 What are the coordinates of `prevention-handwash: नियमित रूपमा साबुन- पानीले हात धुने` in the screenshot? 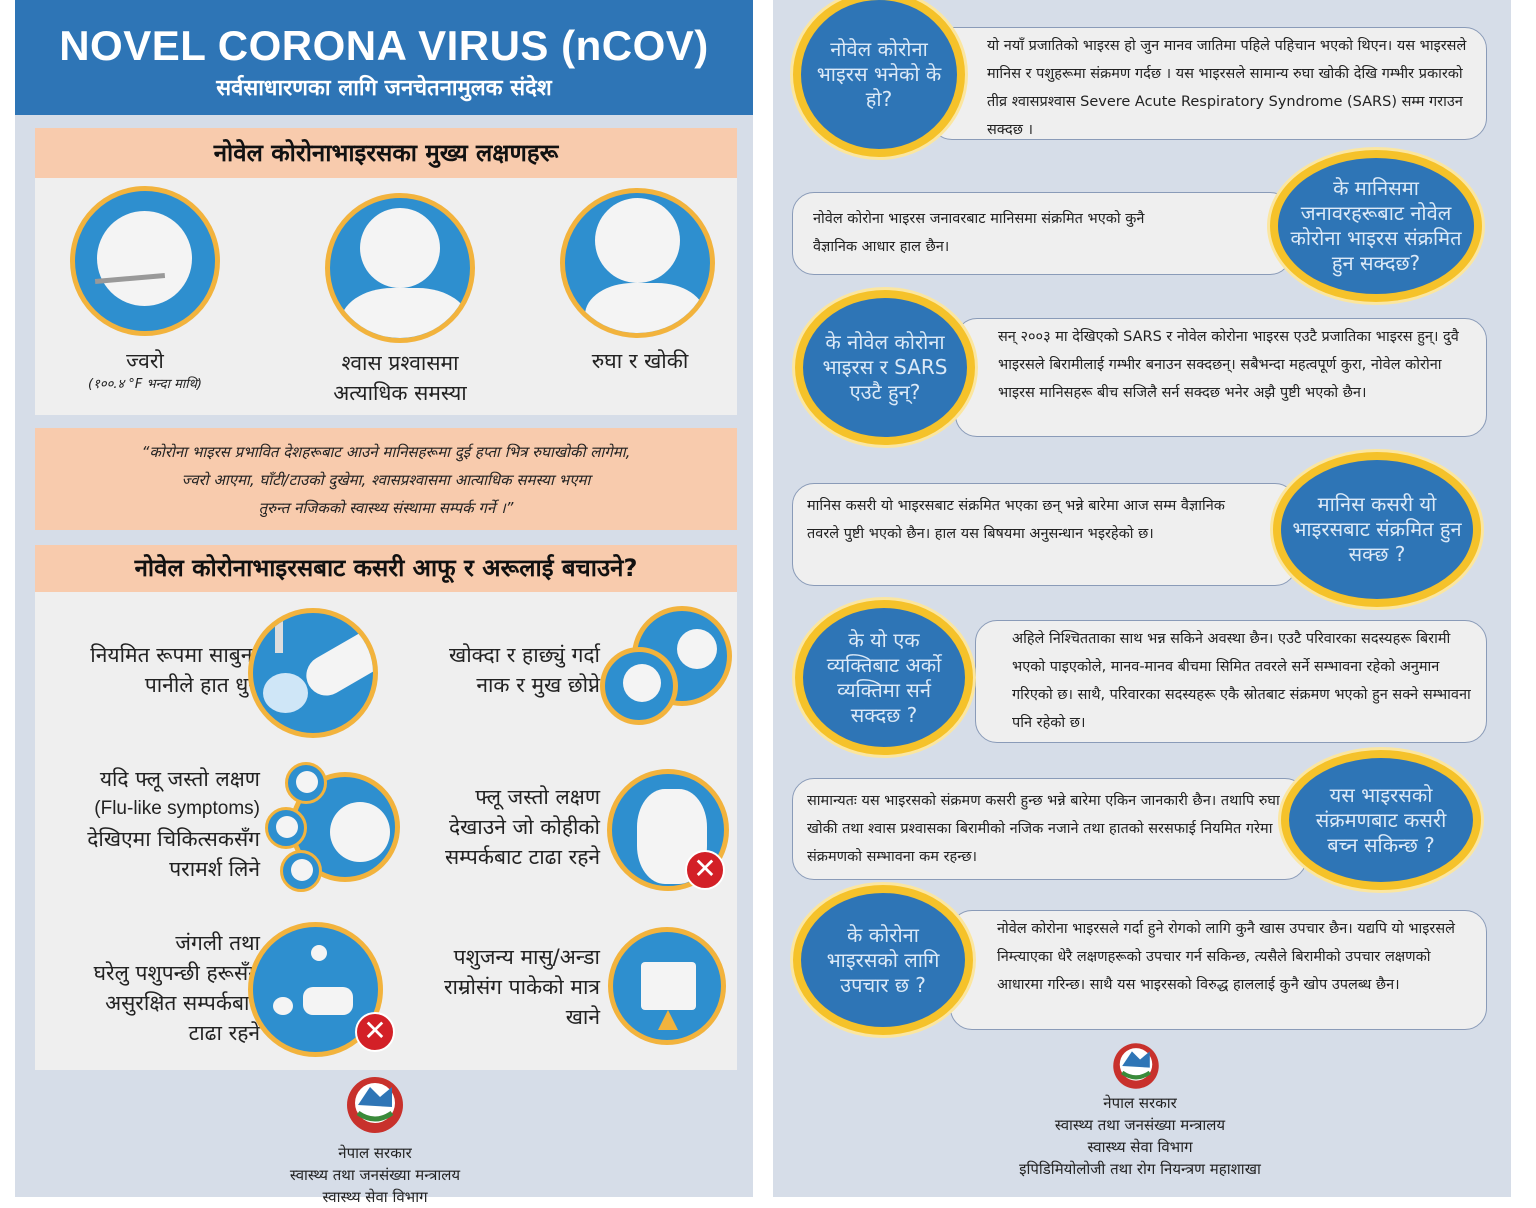 It's located at (157, 670).